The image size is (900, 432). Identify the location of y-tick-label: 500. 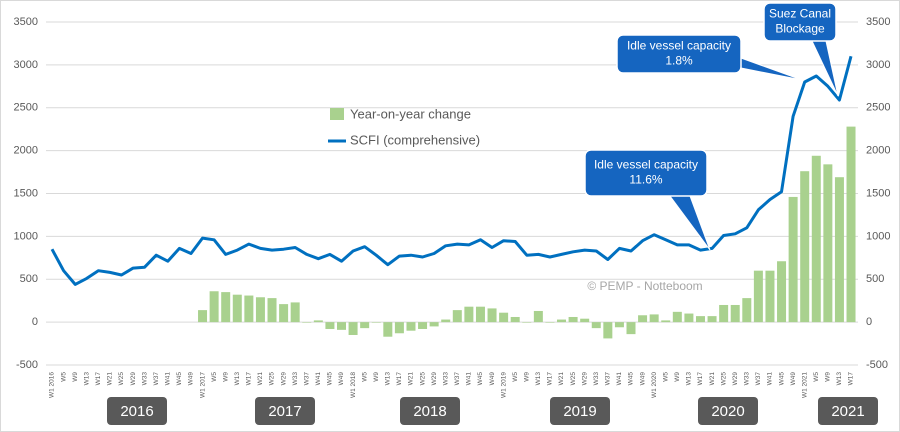
(29, 279).